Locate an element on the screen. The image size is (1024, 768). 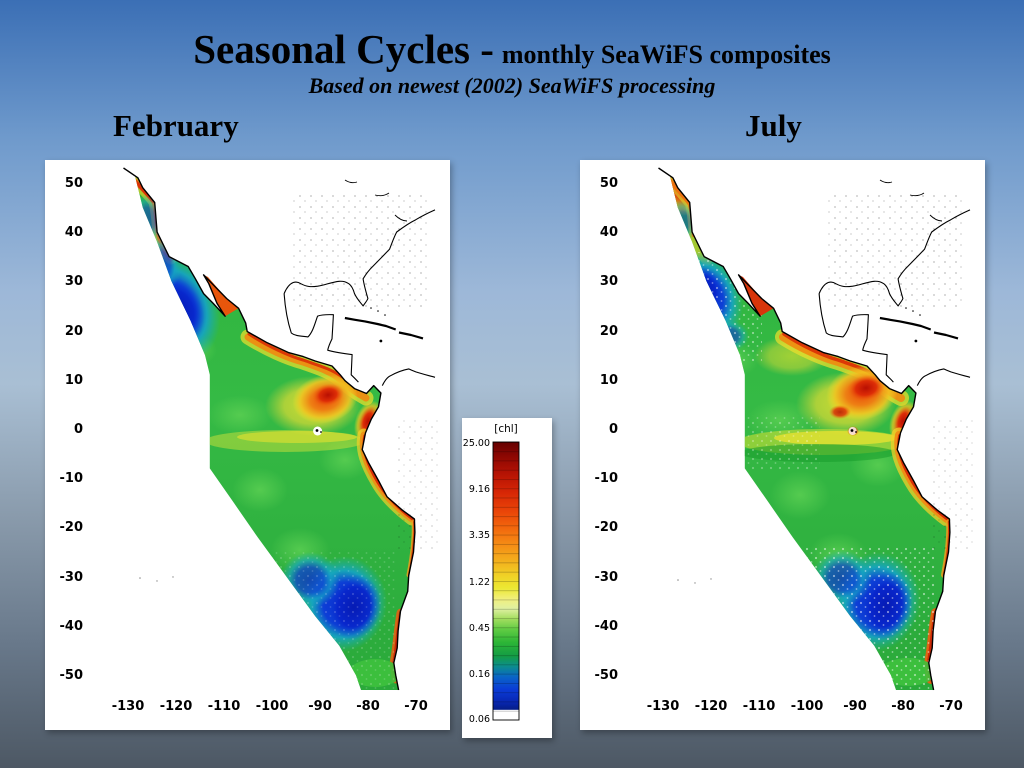
month-label-july: July is located at coordinates (773, 125).